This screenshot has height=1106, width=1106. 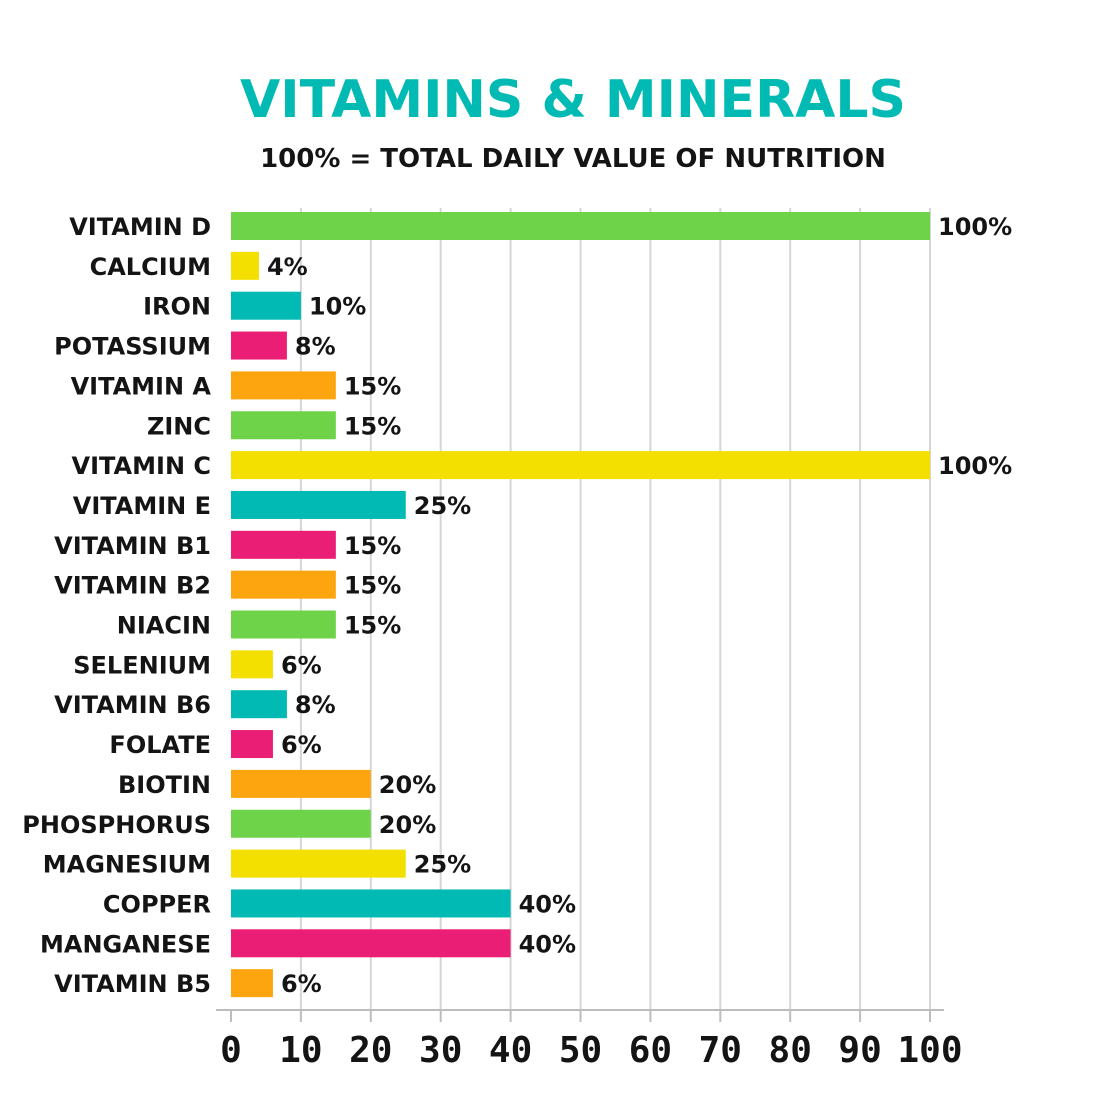 What do you see at coordinates (179, 426) in the screenshot?
I see `category-label: ZINC` at bounding box center [179, 426].